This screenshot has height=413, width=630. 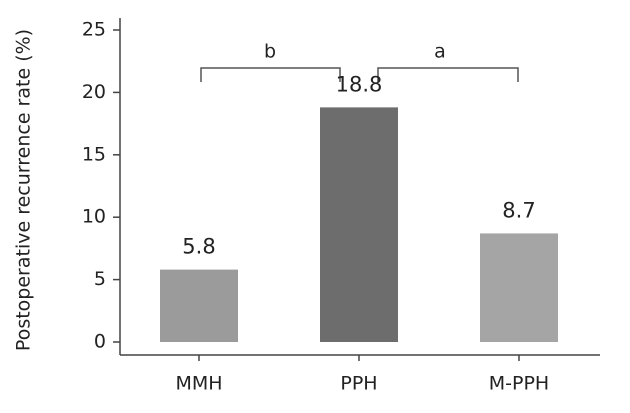 I want to click on y-tick-label: 15, so click(x=94, y=154).